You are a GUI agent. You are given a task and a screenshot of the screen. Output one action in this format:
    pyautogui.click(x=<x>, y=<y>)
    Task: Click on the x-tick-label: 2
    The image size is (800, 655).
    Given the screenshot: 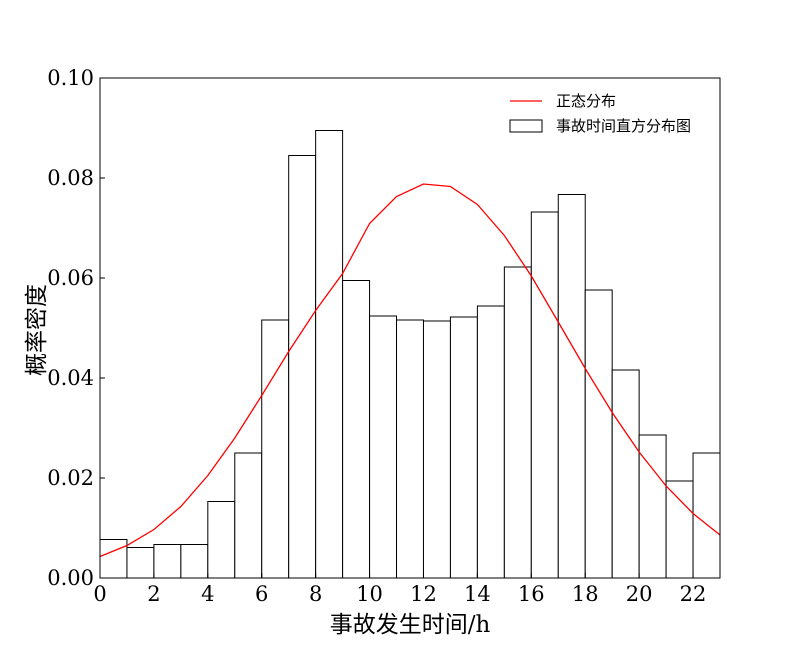 What is the action you would take?
    pyautogui.click(x=153, y=594)
    